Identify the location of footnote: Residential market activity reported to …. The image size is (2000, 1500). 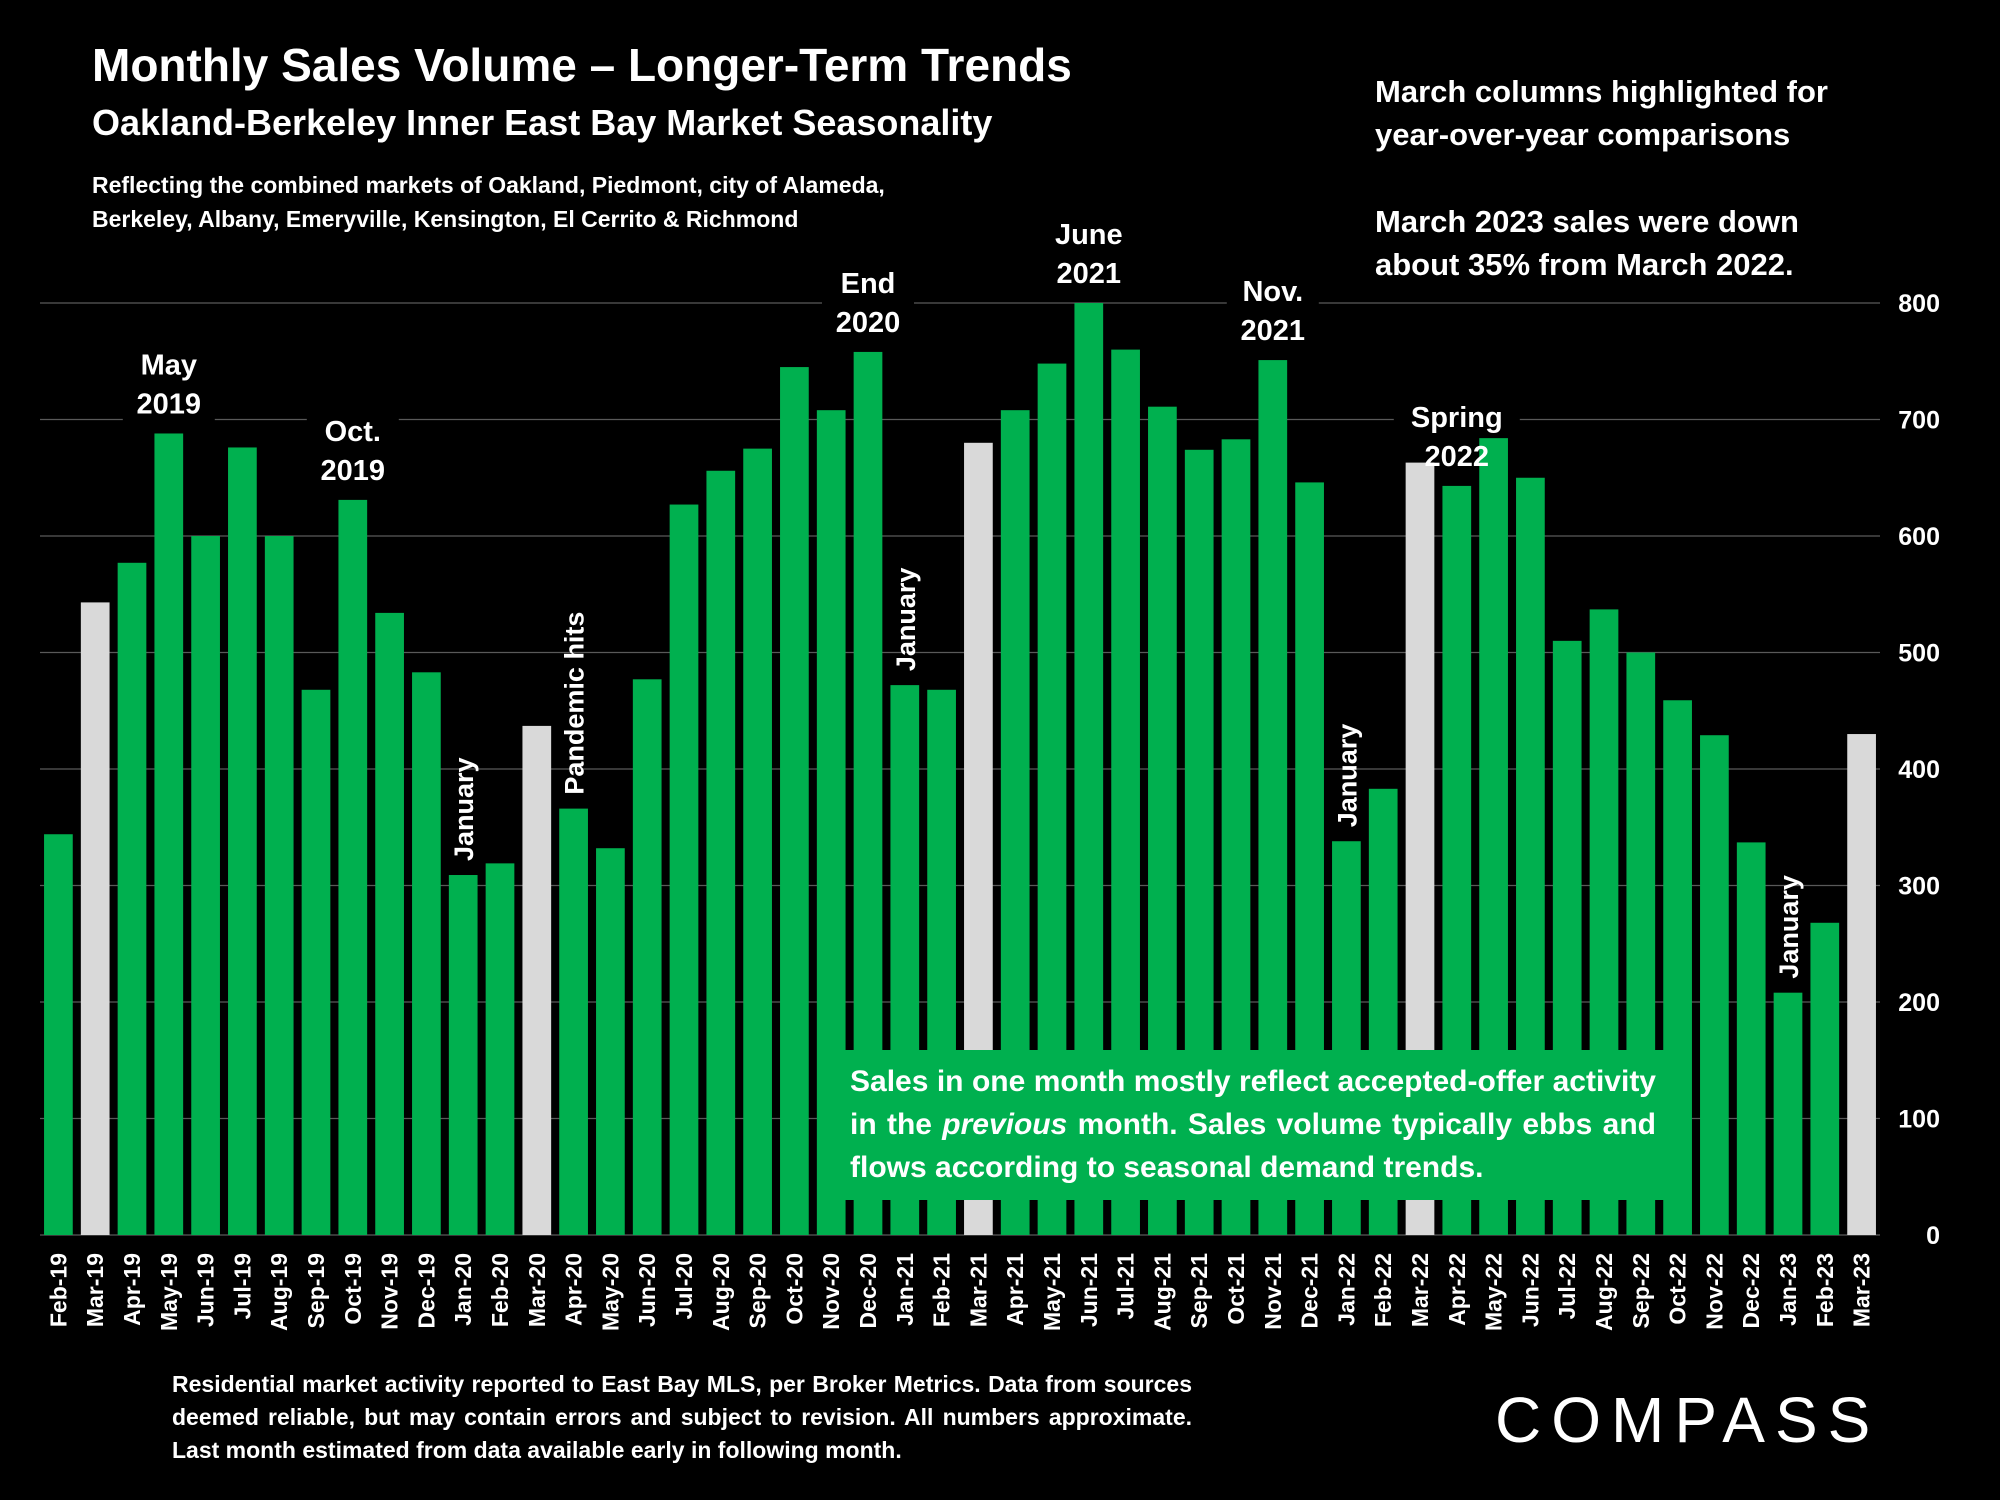
(682, 1417).